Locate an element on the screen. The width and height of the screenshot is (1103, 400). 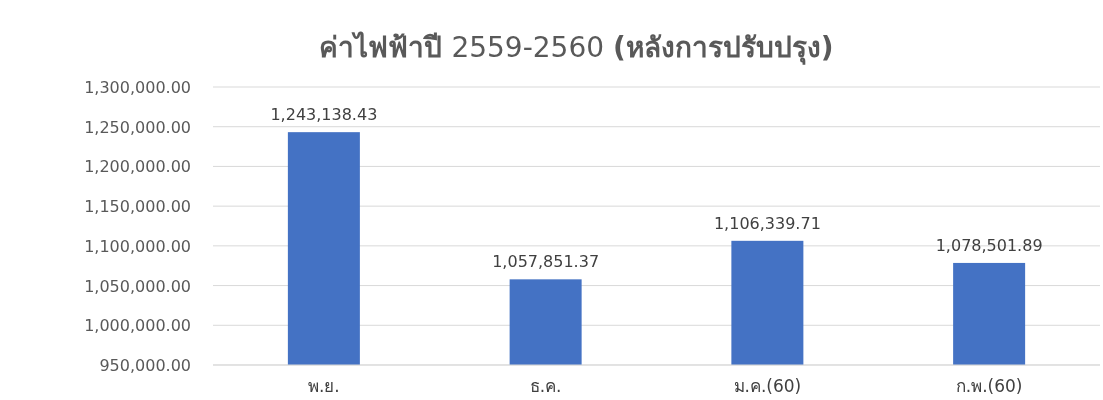
y-tick-label: 1,200,000.00 is located at coordinates (137, 167).